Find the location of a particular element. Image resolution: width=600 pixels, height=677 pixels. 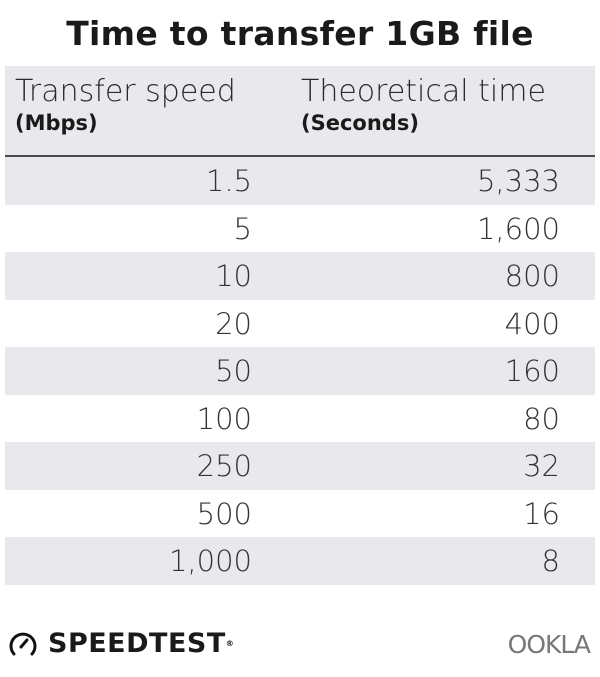

speedtest-logo: SPEEDTEST ® is located at coordinates (121, 643).